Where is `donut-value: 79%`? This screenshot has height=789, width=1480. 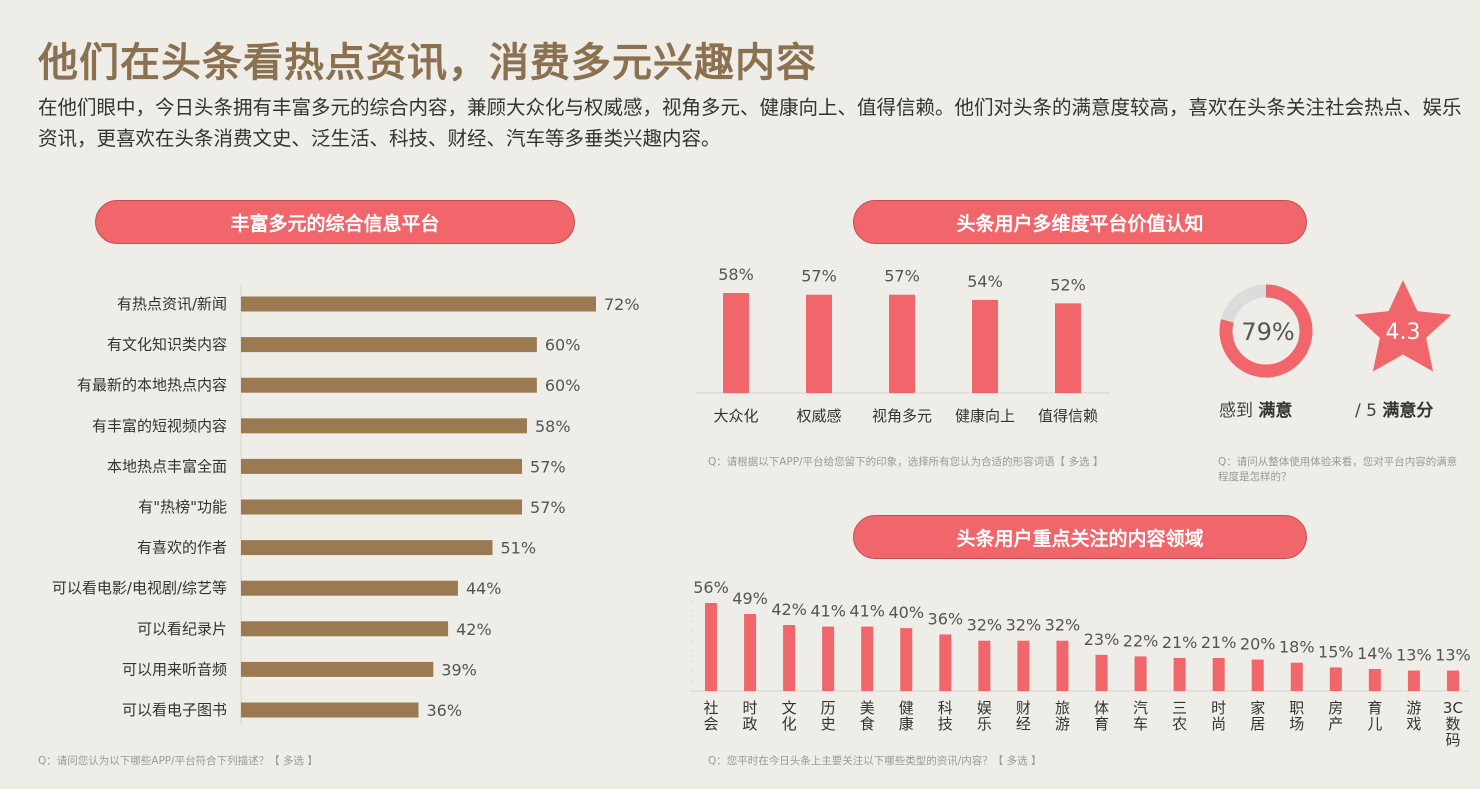
donut-value: 79% is located at coordinates (1267, 332).